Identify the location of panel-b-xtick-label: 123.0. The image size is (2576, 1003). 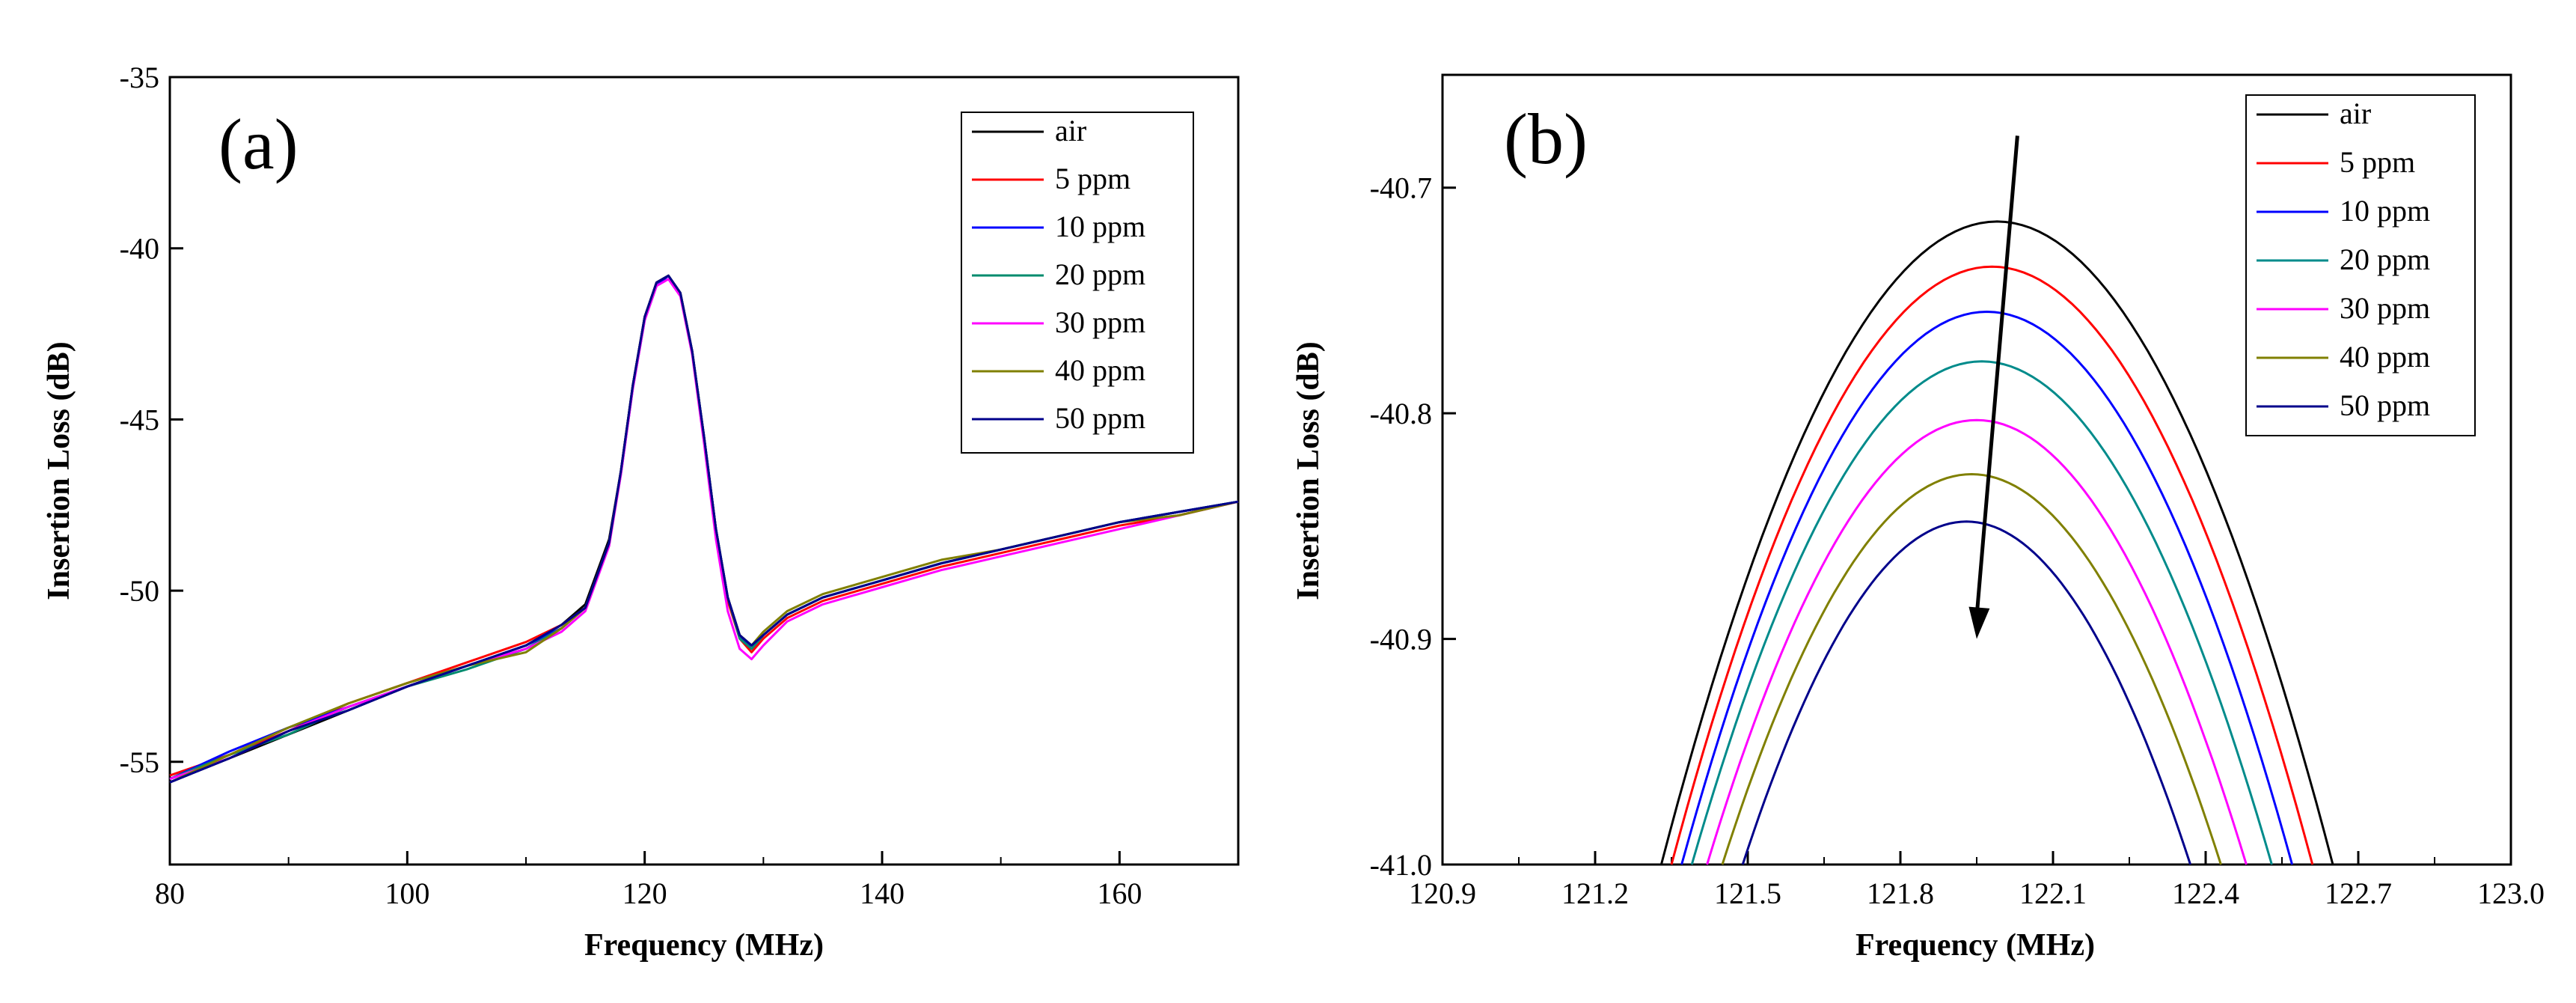
(2511, 893).